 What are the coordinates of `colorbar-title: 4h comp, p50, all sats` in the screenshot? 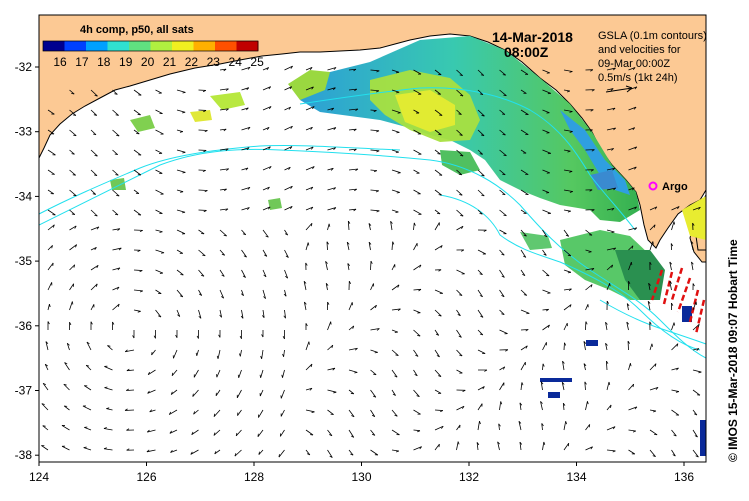 It's located at (137, 30).